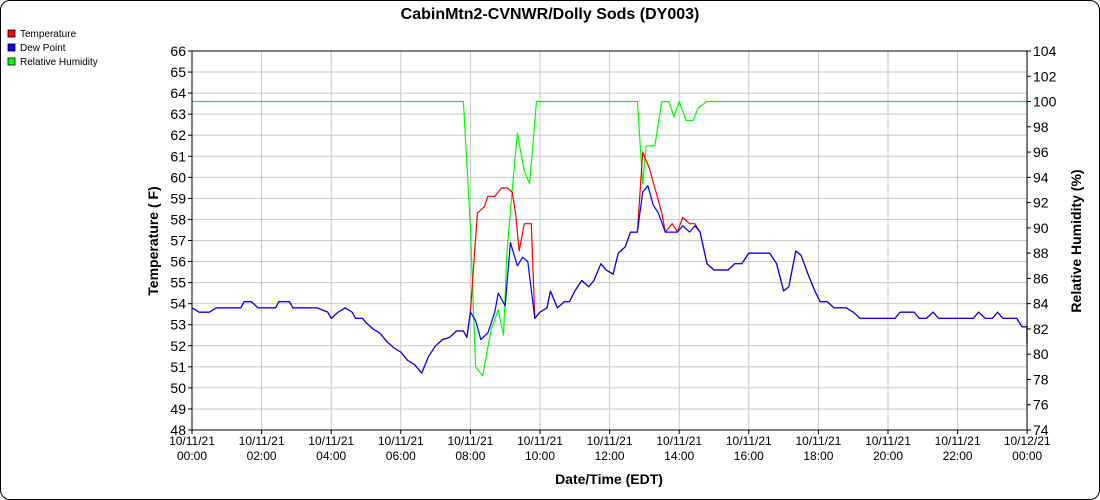  Describe the element at coordinates (178, 93) in the screenshot. I see `y-tick-label: 64` at that location.